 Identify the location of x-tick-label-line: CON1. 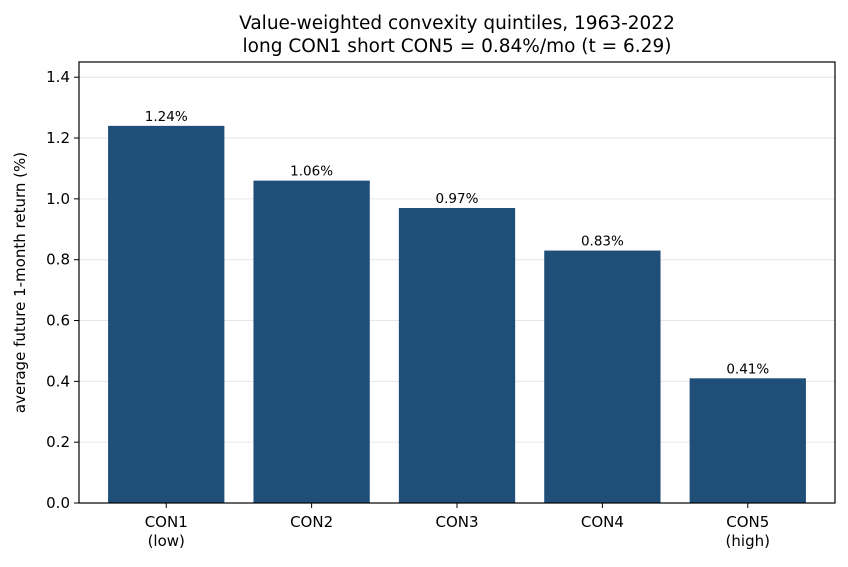
(166, 522).